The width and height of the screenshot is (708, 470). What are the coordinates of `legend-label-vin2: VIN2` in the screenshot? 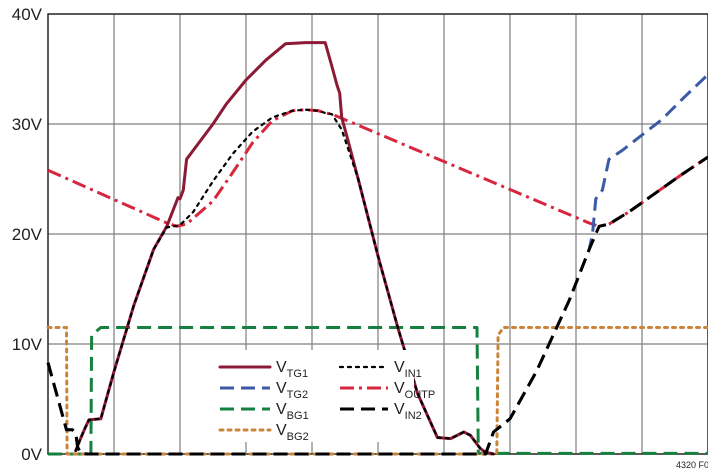 It's located at (408, 411).